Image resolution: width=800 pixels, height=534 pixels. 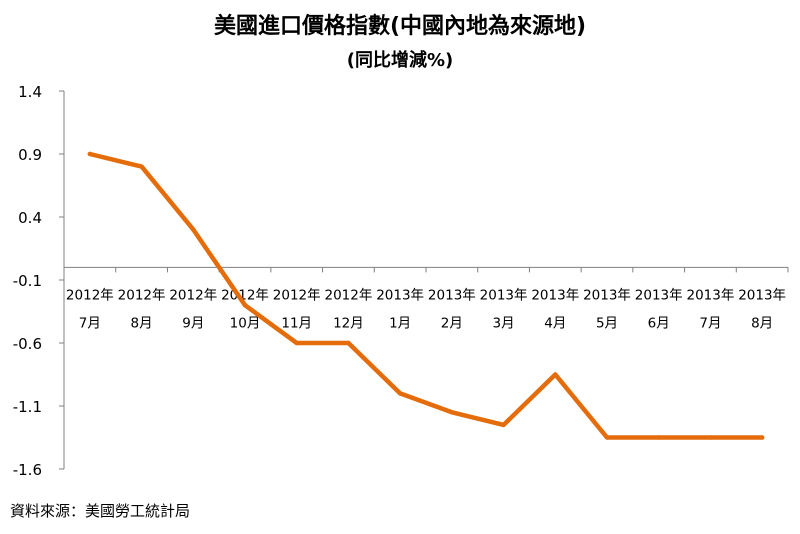 What do you see at coordinates (27, 344) in the screenshot?
I see `y-tick-label: -0.6` at bounding box center [27, 344].